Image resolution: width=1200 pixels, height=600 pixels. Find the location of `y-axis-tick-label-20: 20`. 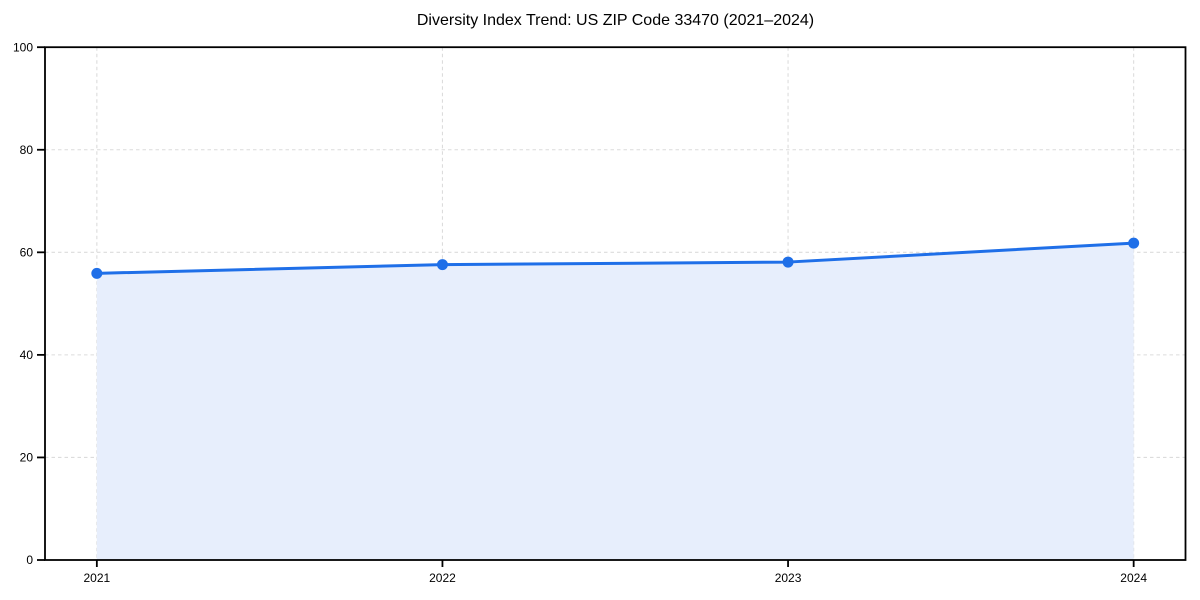

y-axis-tick-label-20: 20 is located at coordinates (27, 458).